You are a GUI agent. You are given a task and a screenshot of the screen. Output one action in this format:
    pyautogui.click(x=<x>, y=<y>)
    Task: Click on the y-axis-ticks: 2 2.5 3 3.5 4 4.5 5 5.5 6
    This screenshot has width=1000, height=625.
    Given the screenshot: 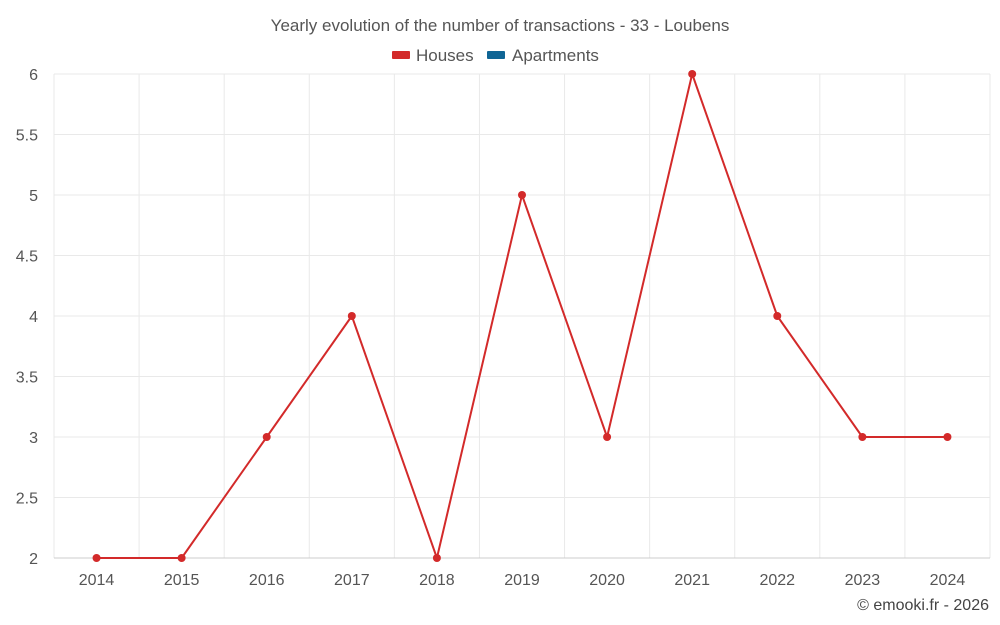 What is the action you would take?
    pyautogui.click(x=27, y=317)
    